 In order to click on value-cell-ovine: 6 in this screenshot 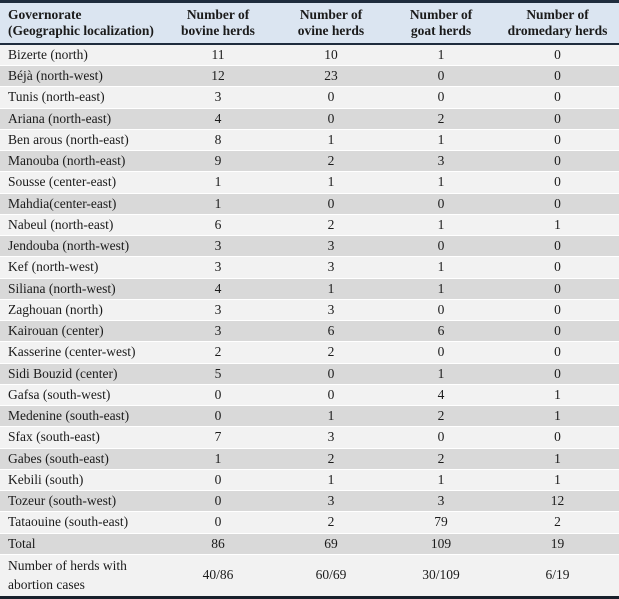, I will do `click(331, 331)`.